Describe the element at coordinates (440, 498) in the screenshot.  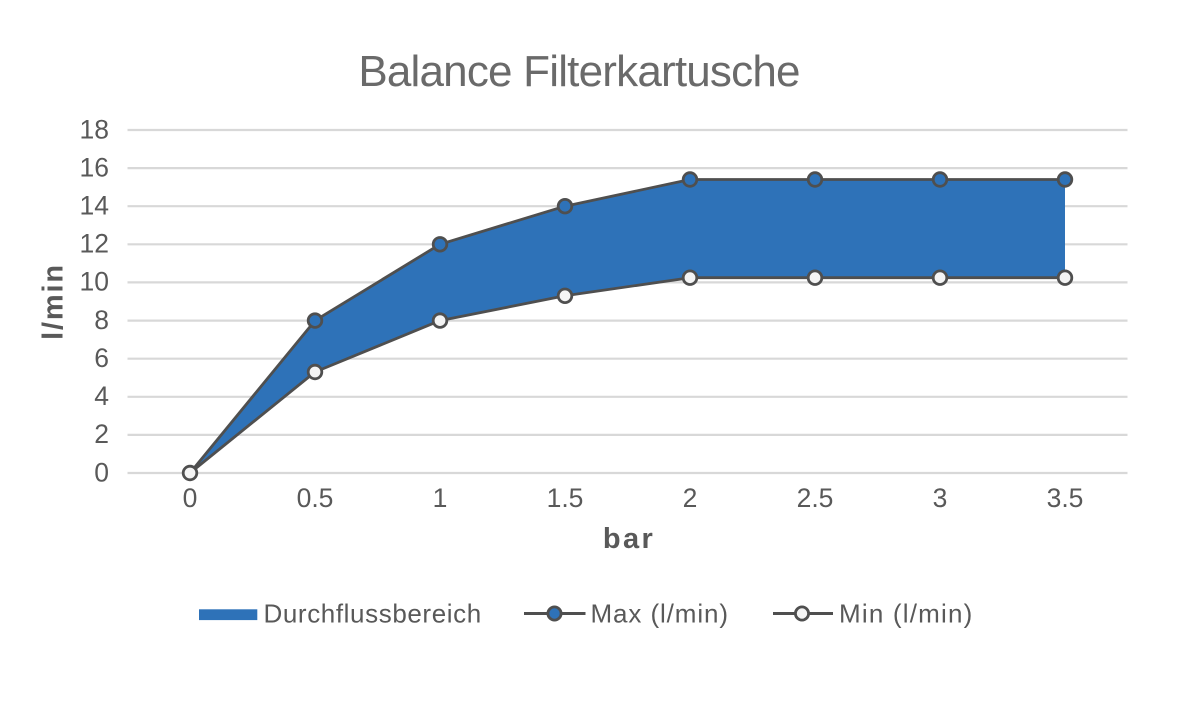
I see `svg-text: 1` at that location.